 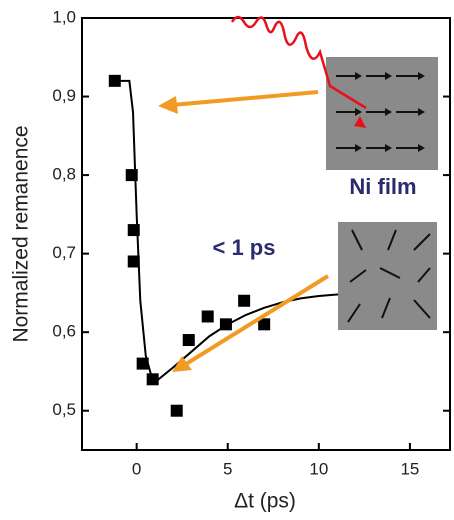 I want to click on y-tick-label: 0,8, so click(x=64, y=174).